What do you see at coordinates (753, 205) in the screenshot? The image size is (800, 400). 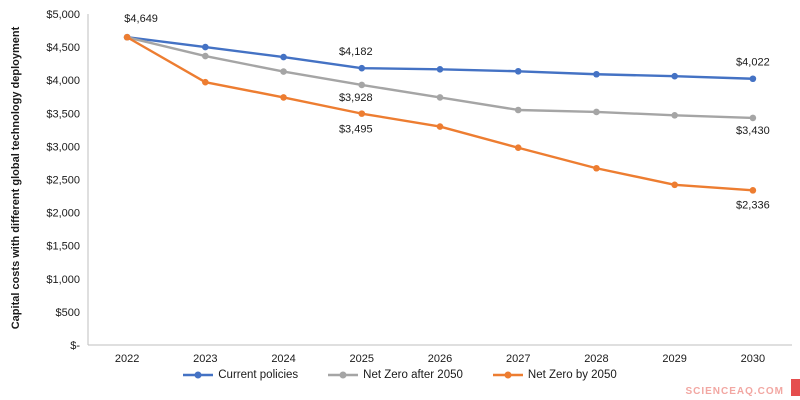 I see `data-label: $2,336` at bounding box center [753, 205].